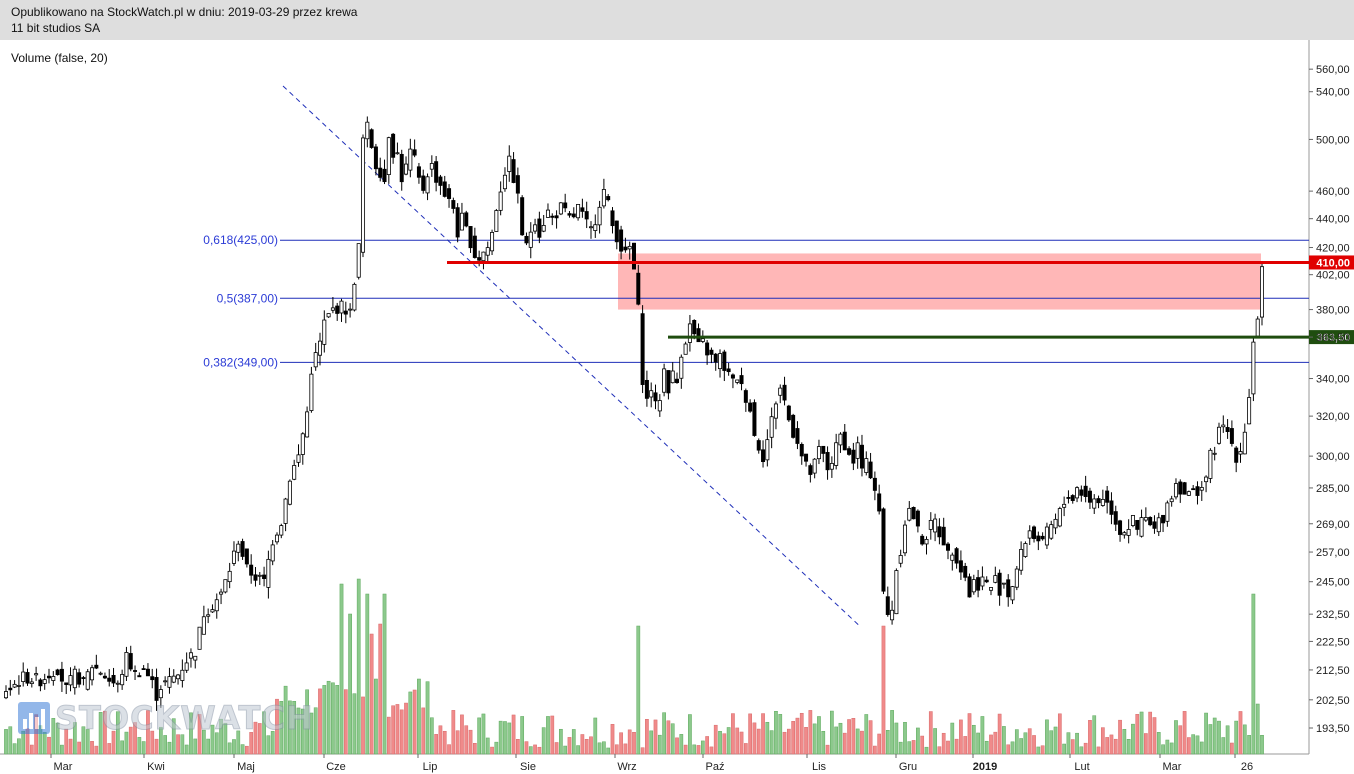 The width and height of the screenshot is (1354, 774). What do you see at coordinates (1333, 671) in the screenshot?
I see `price-tick-label: 212,50` at bounding box center [1333, 671].